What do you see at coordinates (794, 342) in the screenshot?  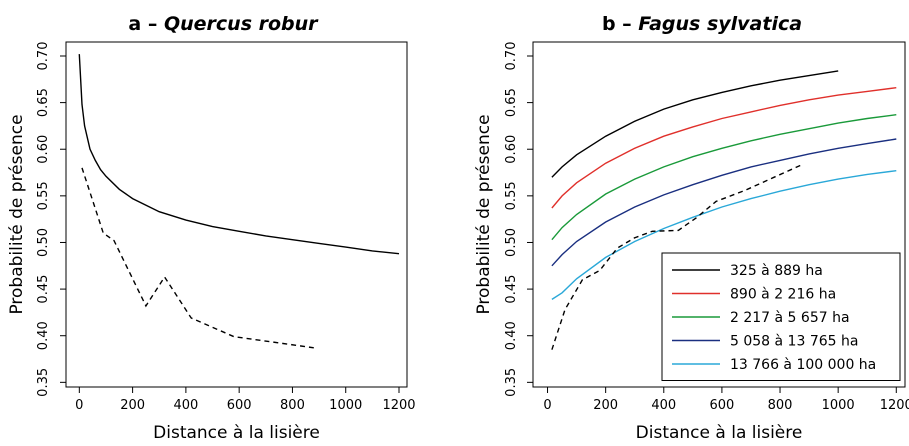 I see `legend-entry-label: 5 058 à 13 765 ha` at bounding box center [794, 342].